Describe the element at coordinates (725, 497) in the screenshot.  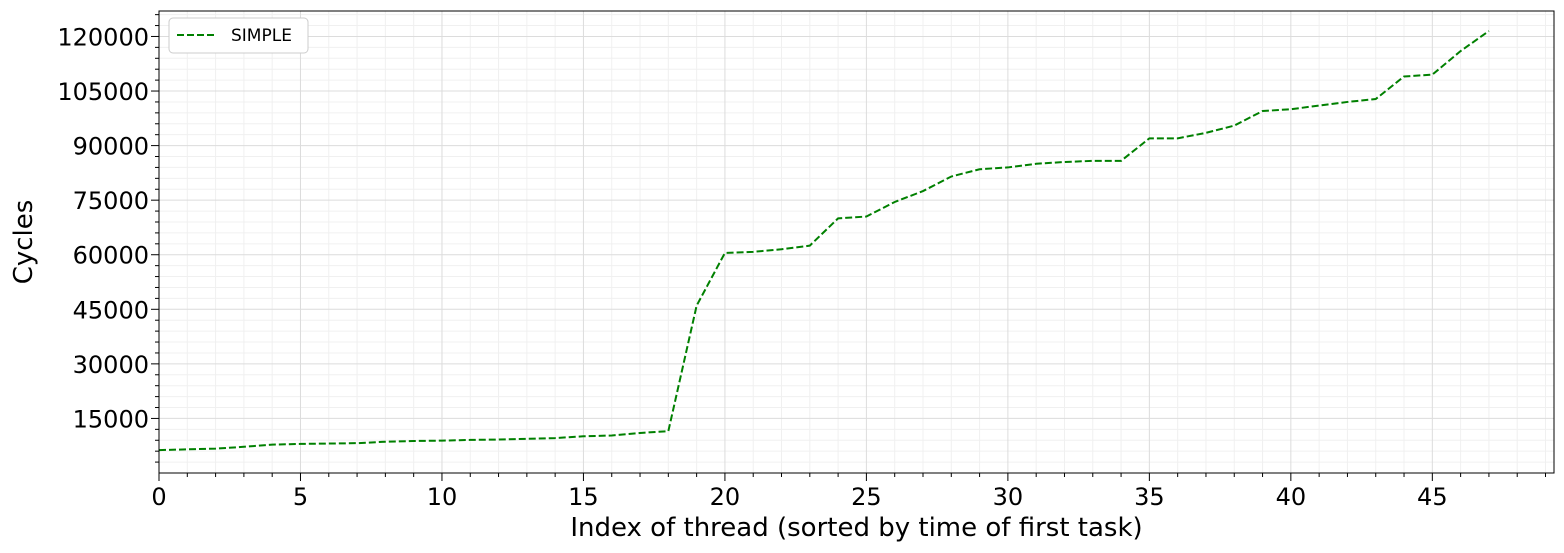
I see `x-tick-label: 20` at that location.